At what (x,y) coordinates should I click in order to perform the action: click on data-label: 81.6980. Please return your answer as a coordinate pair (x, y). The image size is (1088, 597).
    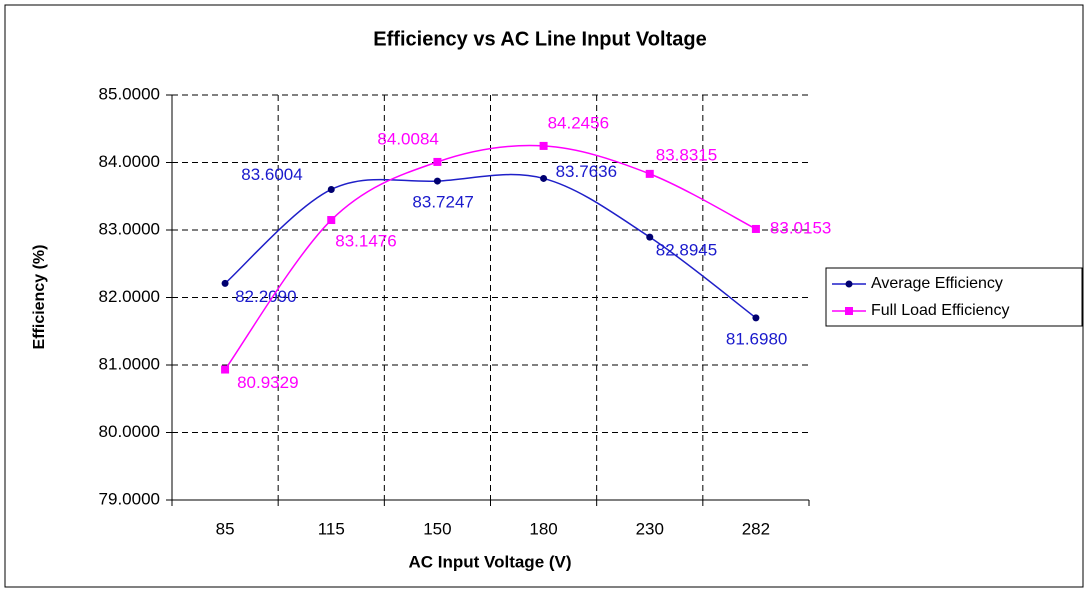
    Looking at the image, I should click on (756, 338).